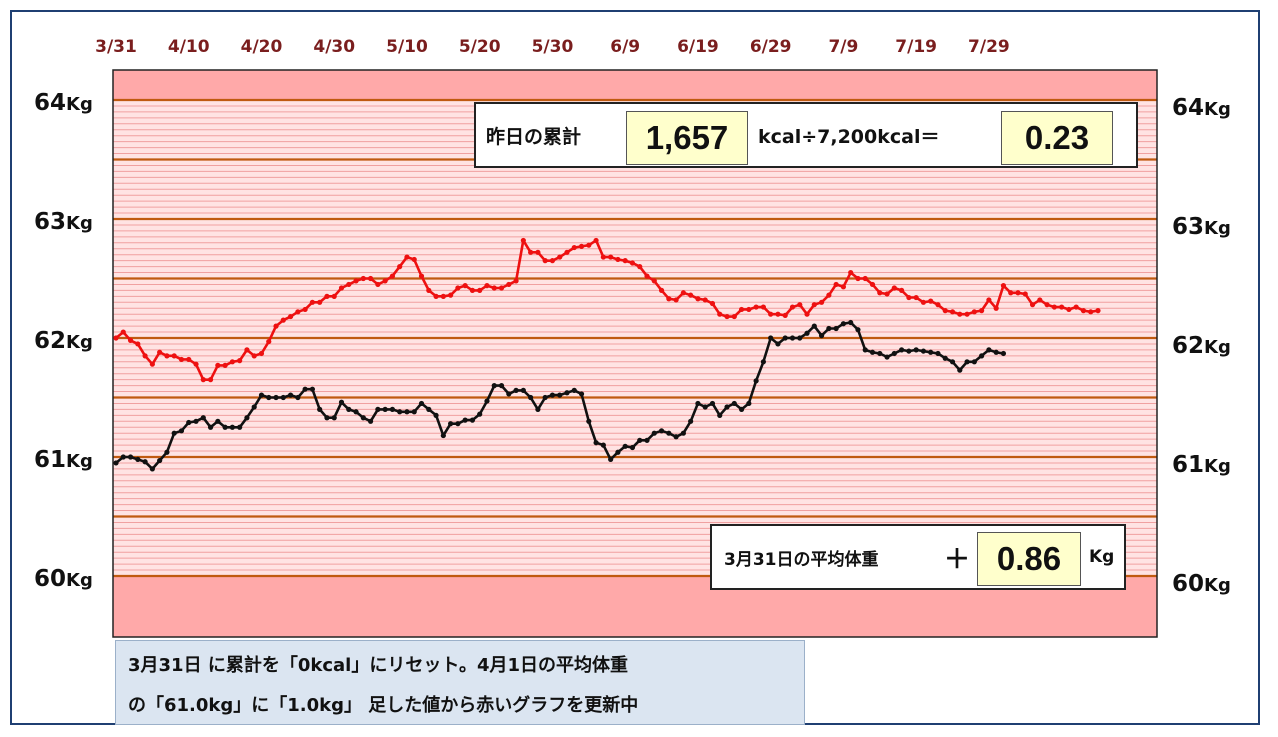  Describe the element at coordinates (1029, 559) in the screenshot. I see `average-weight-value-box: 0.86` at that location.